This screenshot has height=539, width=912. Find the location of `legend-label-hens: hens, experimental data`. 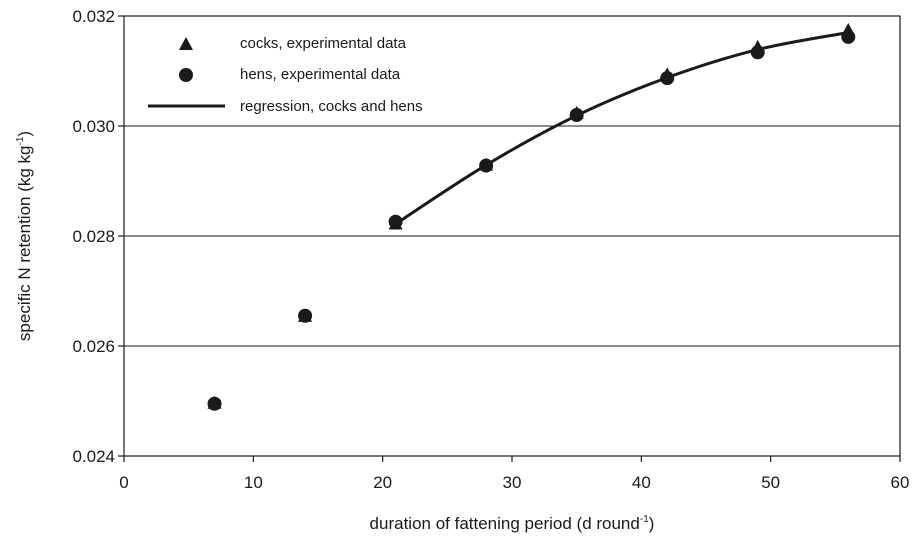

legend-label-hens: hens, experimental data is located at coordinates (320, 74).